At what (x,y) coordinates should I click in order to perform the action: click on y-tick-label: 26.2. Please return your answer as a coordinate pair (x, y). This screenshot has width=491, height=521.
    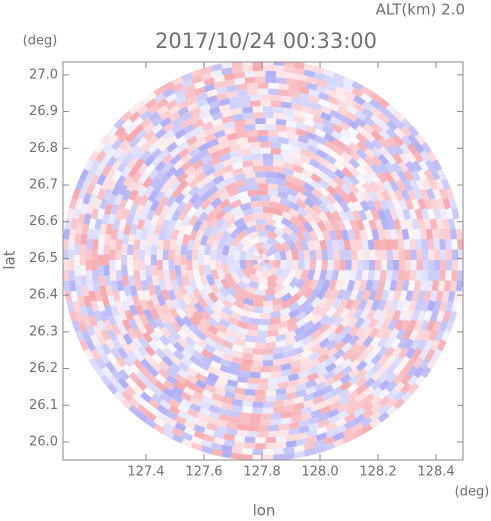
    Looking at the image, I should click on (43, 368).